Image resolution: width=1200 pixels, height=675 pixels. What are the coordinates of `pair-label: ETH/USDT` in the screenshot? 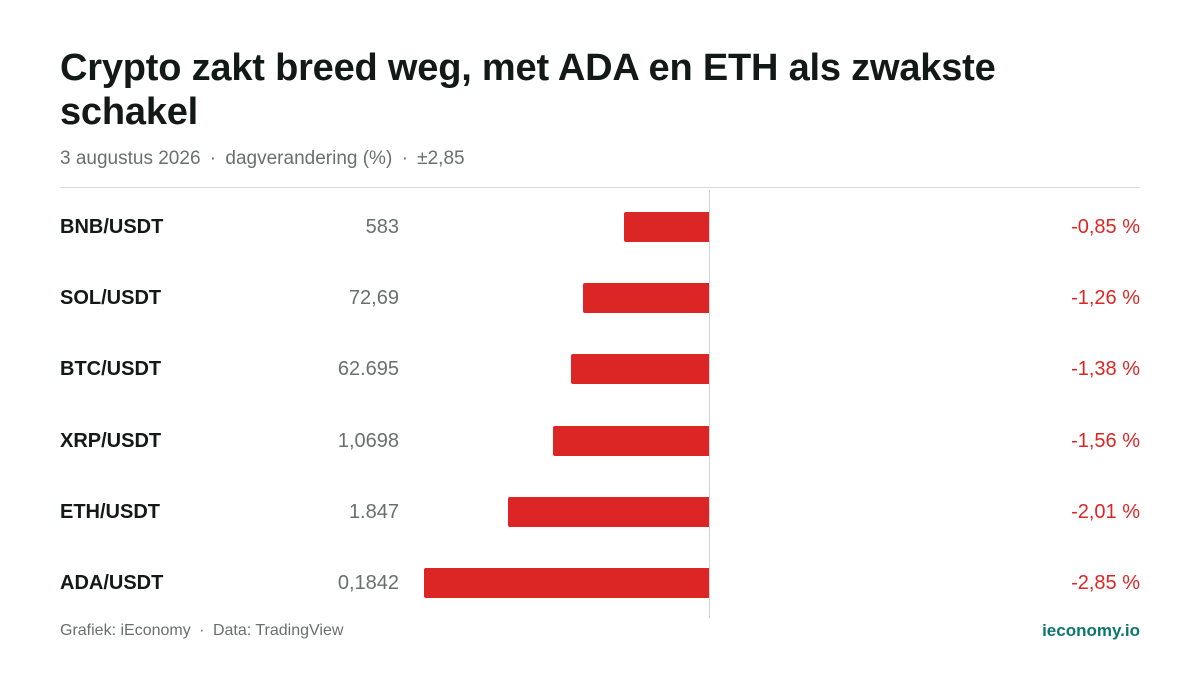 It's located at (110, 512).